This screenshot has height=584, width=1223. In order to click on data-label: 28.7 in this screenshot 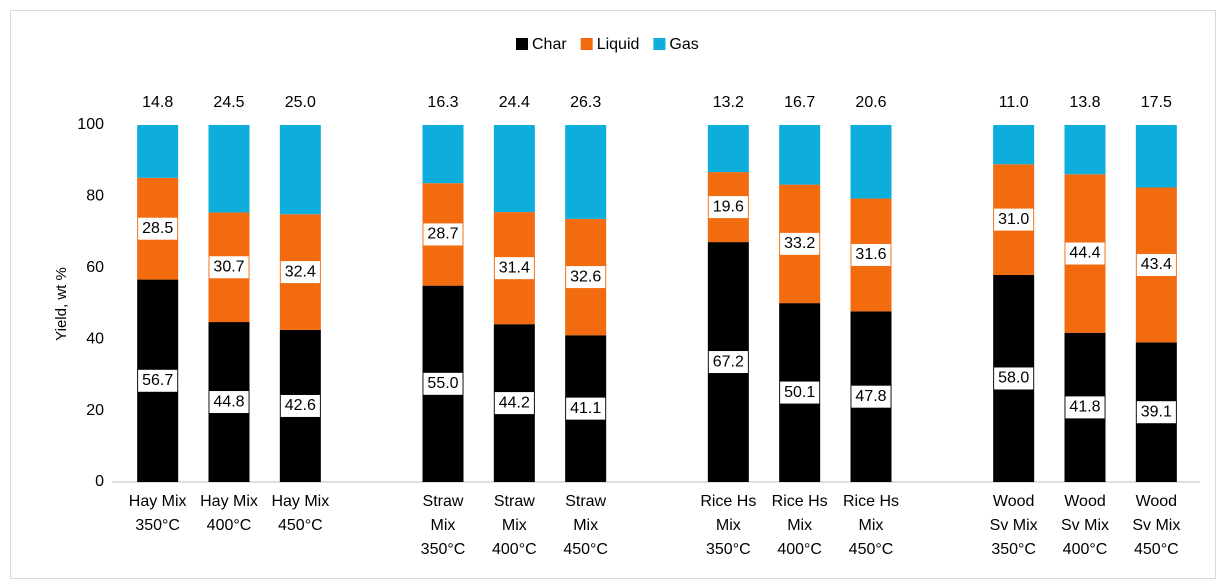, I will do `click(442, 234)`.